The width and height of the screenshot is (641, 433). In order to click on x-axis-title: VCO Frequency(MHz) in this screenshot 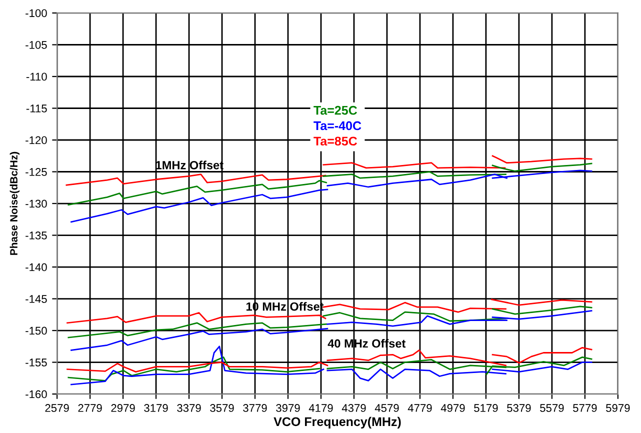, I will do `click(337, 422)`.